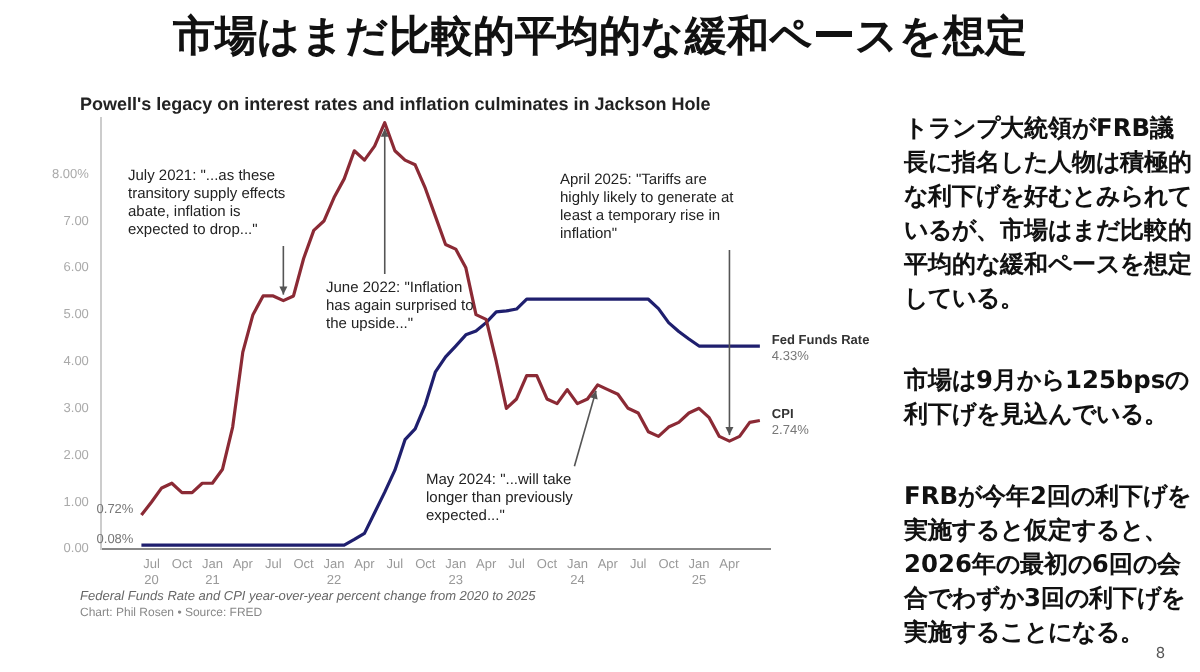  Describe the element at coordinates (1161, 653) in the screenshot. I see `text: 8` at that location.